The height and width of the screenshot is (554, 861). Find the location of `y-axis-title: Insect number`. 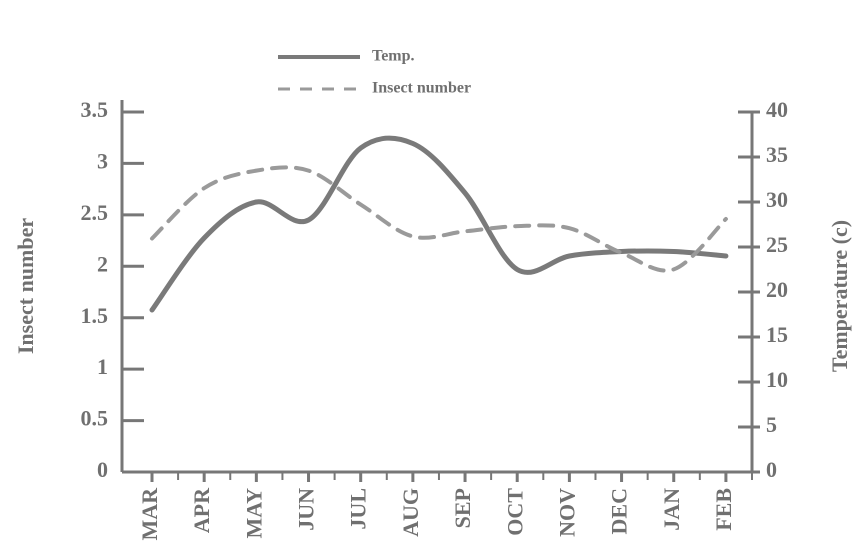

y-axis-title: Insect number is located at coordinates (25, 286).